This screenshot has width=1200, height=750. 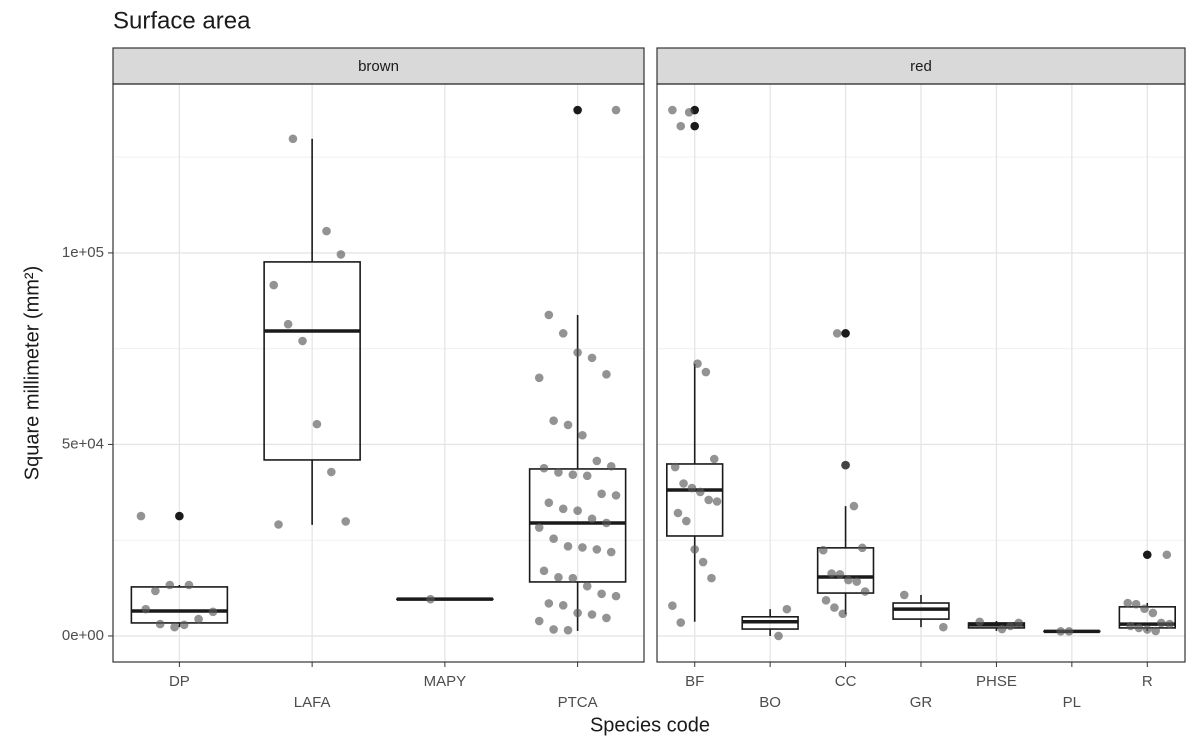 What do you see at coordinates (1147, 681) in the screenshot?
I see `x-tick-label: R` at bounding box center [1147, 681].